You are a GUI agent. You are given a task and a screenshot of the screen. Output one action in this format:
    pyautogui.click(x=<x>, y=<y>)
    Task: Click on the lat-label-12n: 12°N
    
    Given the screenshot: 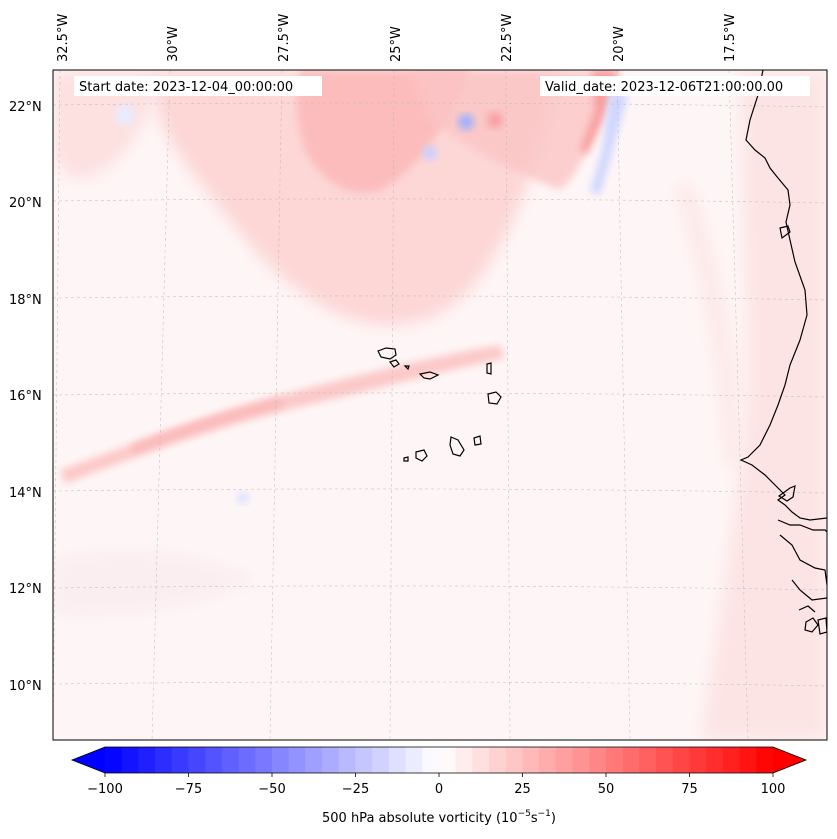 What is the action you would take?
    pyautogui.click(x=25, y=589)
    